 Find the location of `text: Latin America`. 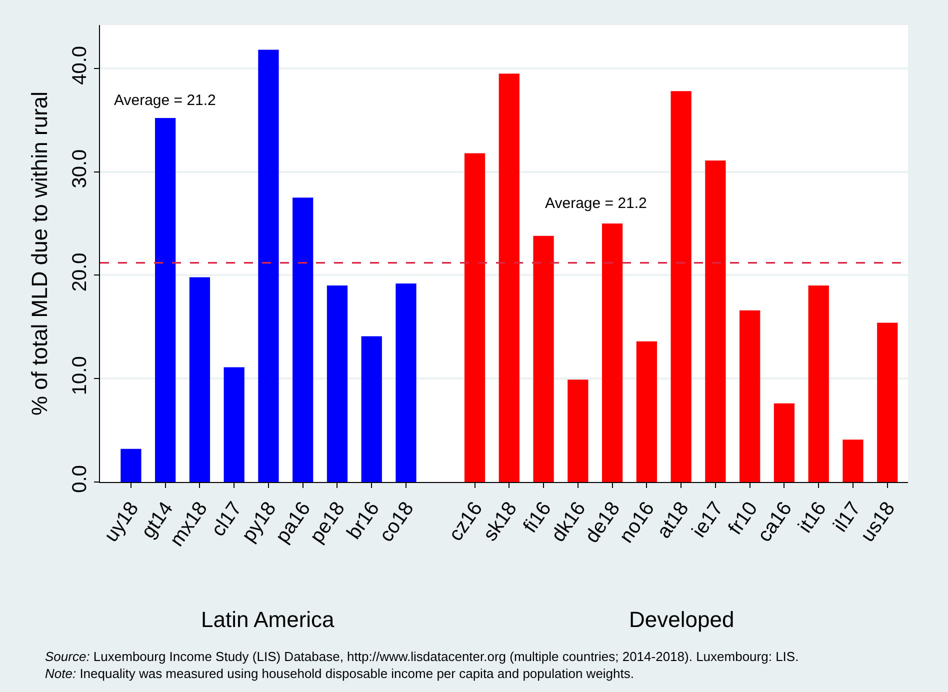

text: Latin America is located at coordinates (268, 619).